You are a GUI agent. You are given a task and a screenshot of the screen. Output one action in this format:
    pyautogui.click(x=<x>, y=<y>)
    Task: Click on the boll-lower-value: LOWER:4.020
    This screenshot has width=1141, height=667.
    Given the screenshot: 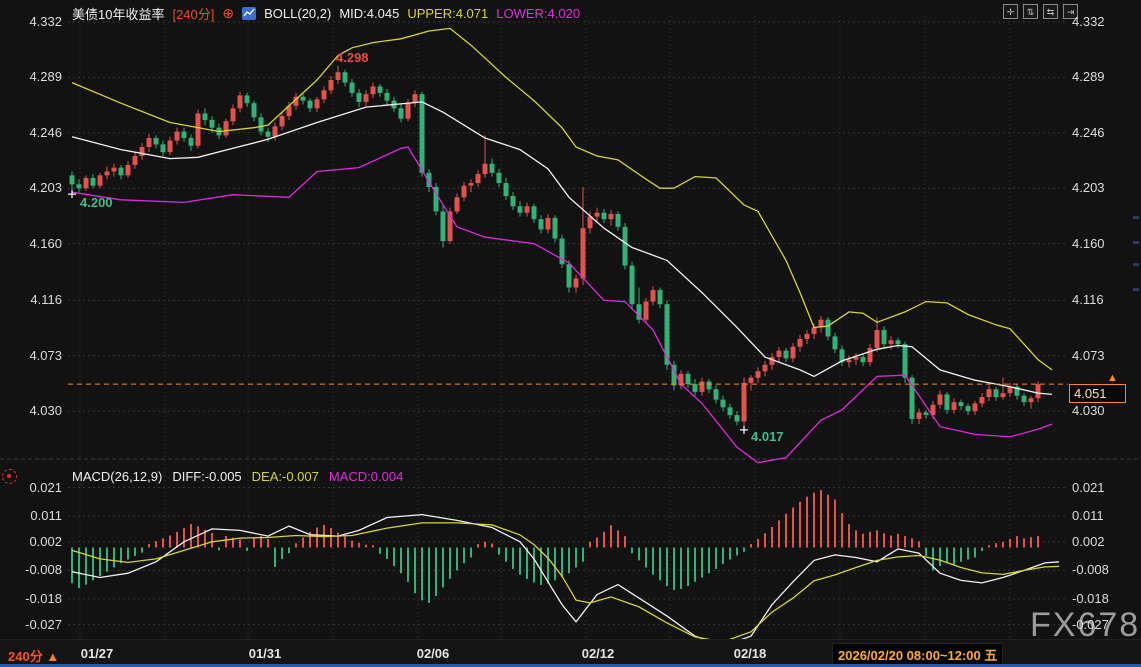 What is the action you would take?
    pyautogui.click(x=538, y=13)
    